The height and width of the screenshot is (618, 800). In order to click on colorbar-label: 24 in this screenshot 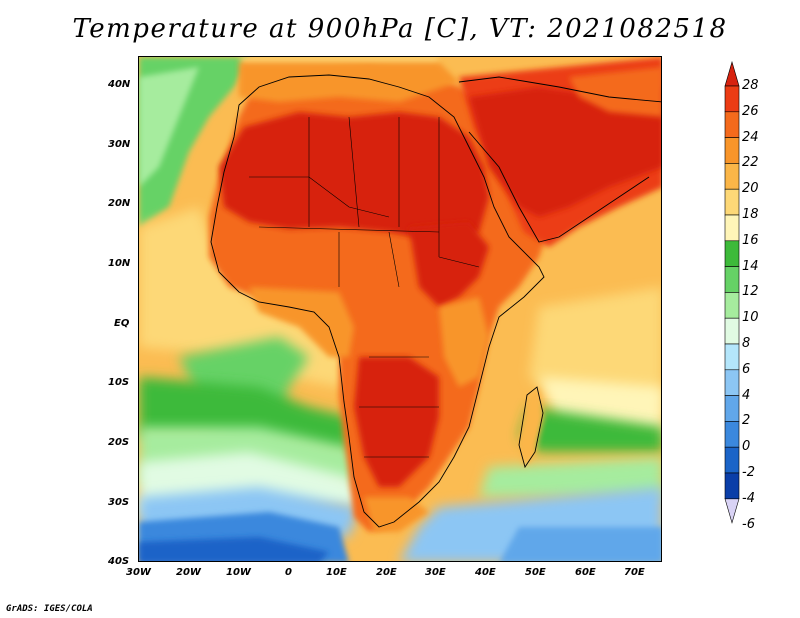, I will do `click(750, 137)`.